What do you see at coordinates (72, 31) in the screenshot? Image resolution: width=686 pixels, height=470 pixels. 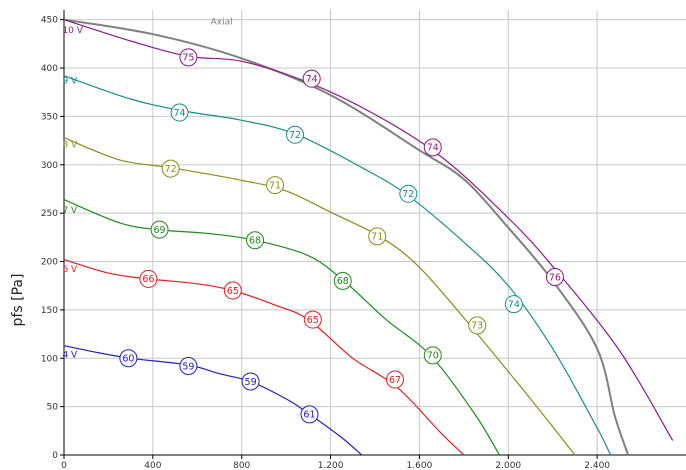 I see `series-label-10-v: 10 V` at bounding box center [72, 31].